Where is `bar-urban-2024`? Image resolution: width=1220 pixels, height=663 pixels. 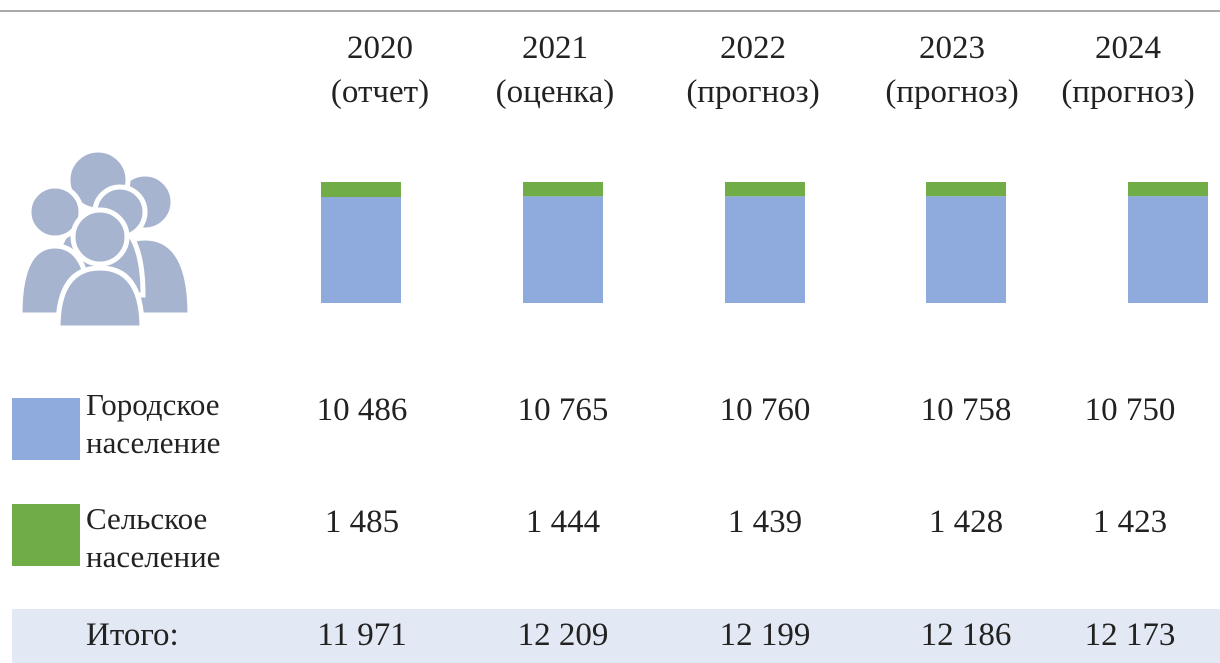
bar-urban-2024 is located at coordinates (1168, 249).